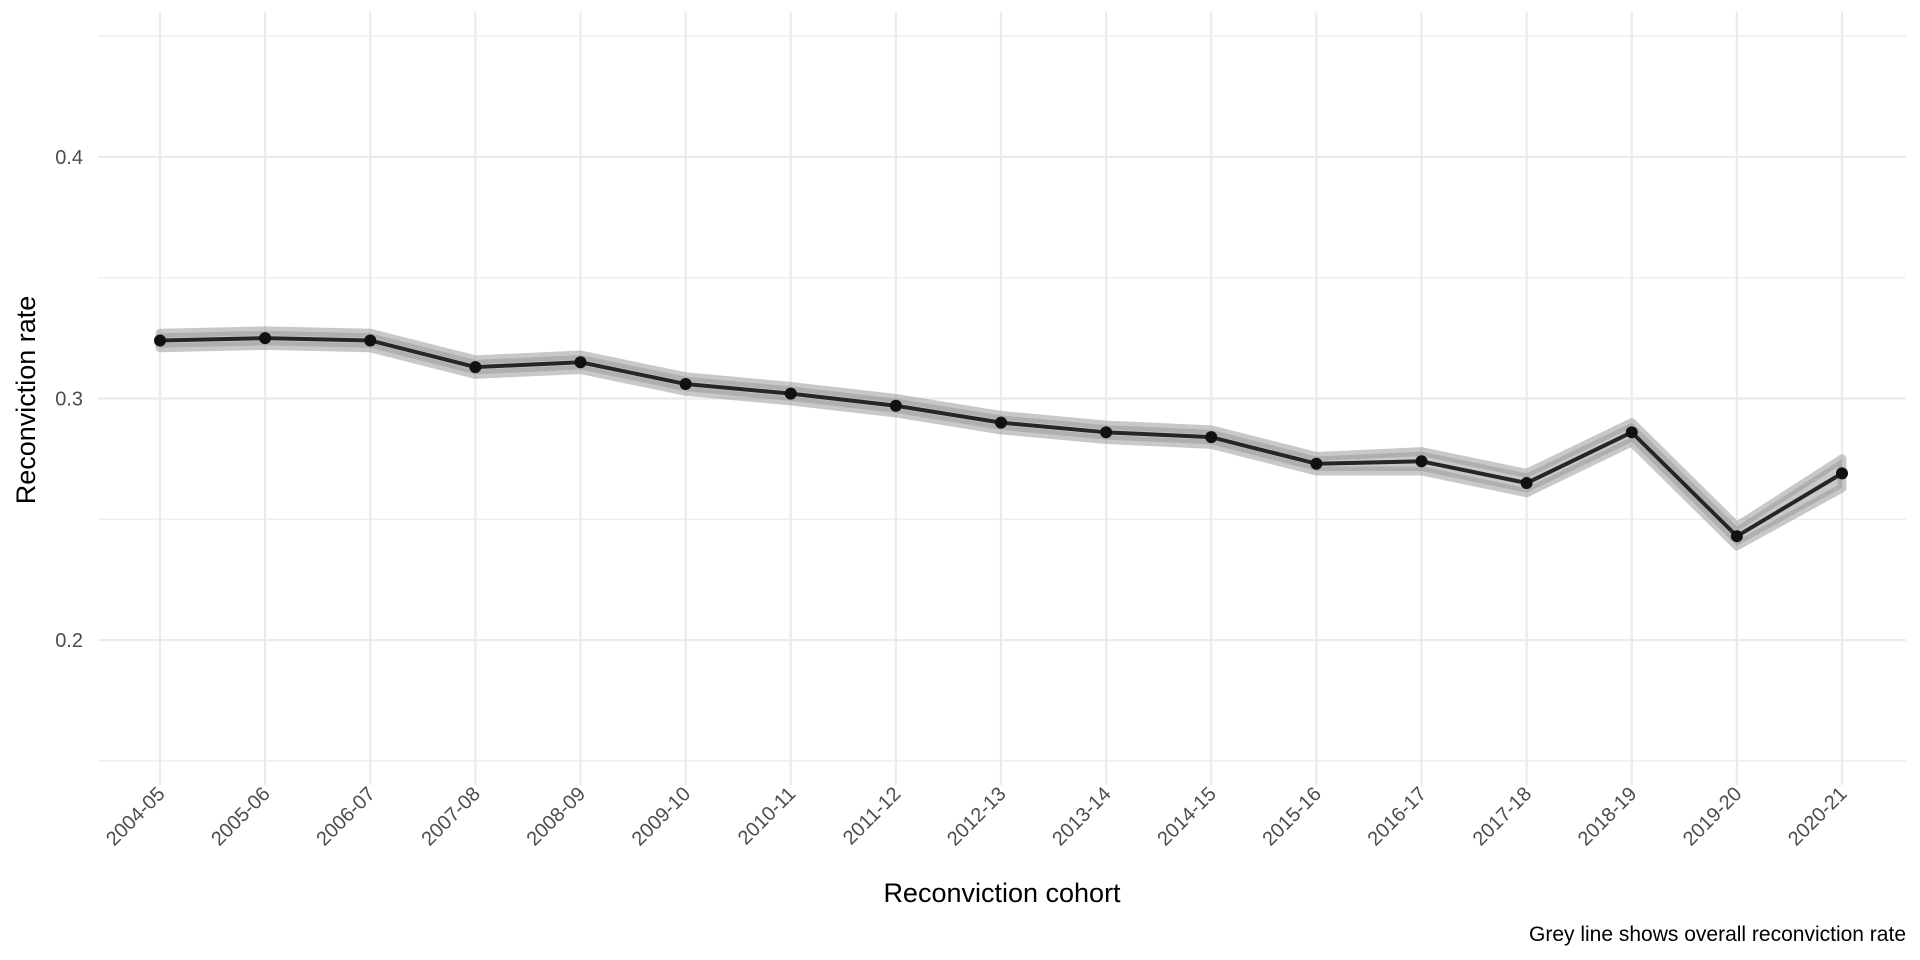 This screenshot has width=1920, height=960. Describe the element at coordinates (872, 816) in the screenshot. I see `x-tick-label: 2011-12` at that location.